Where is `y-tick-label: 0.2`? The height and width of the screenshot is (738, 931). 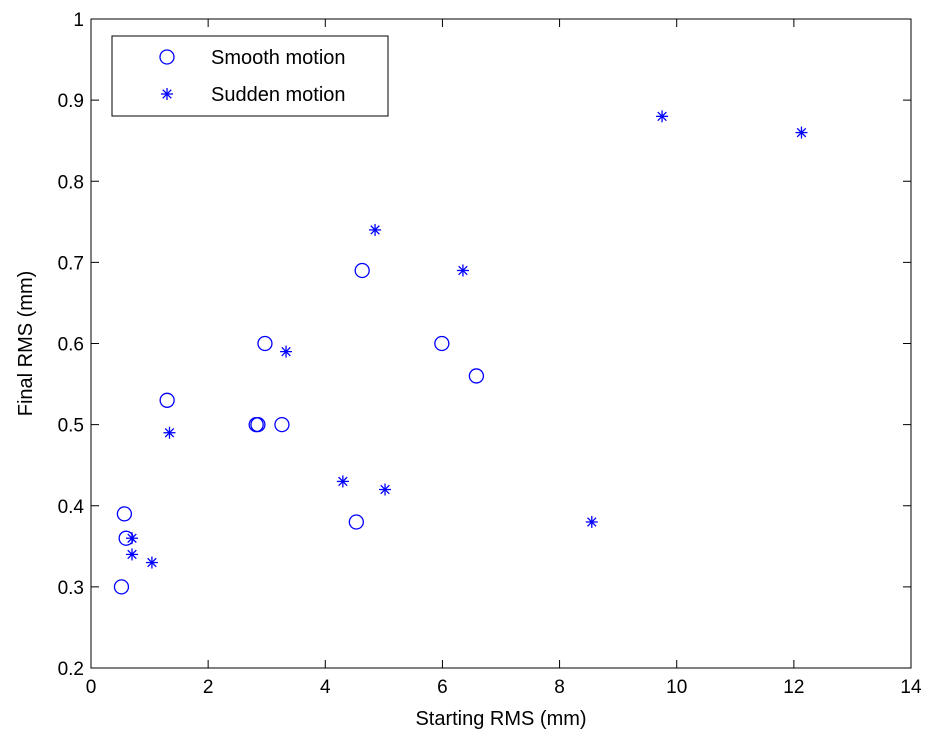
y-tick-label: 0.2 is located at coordinates (71, 669).